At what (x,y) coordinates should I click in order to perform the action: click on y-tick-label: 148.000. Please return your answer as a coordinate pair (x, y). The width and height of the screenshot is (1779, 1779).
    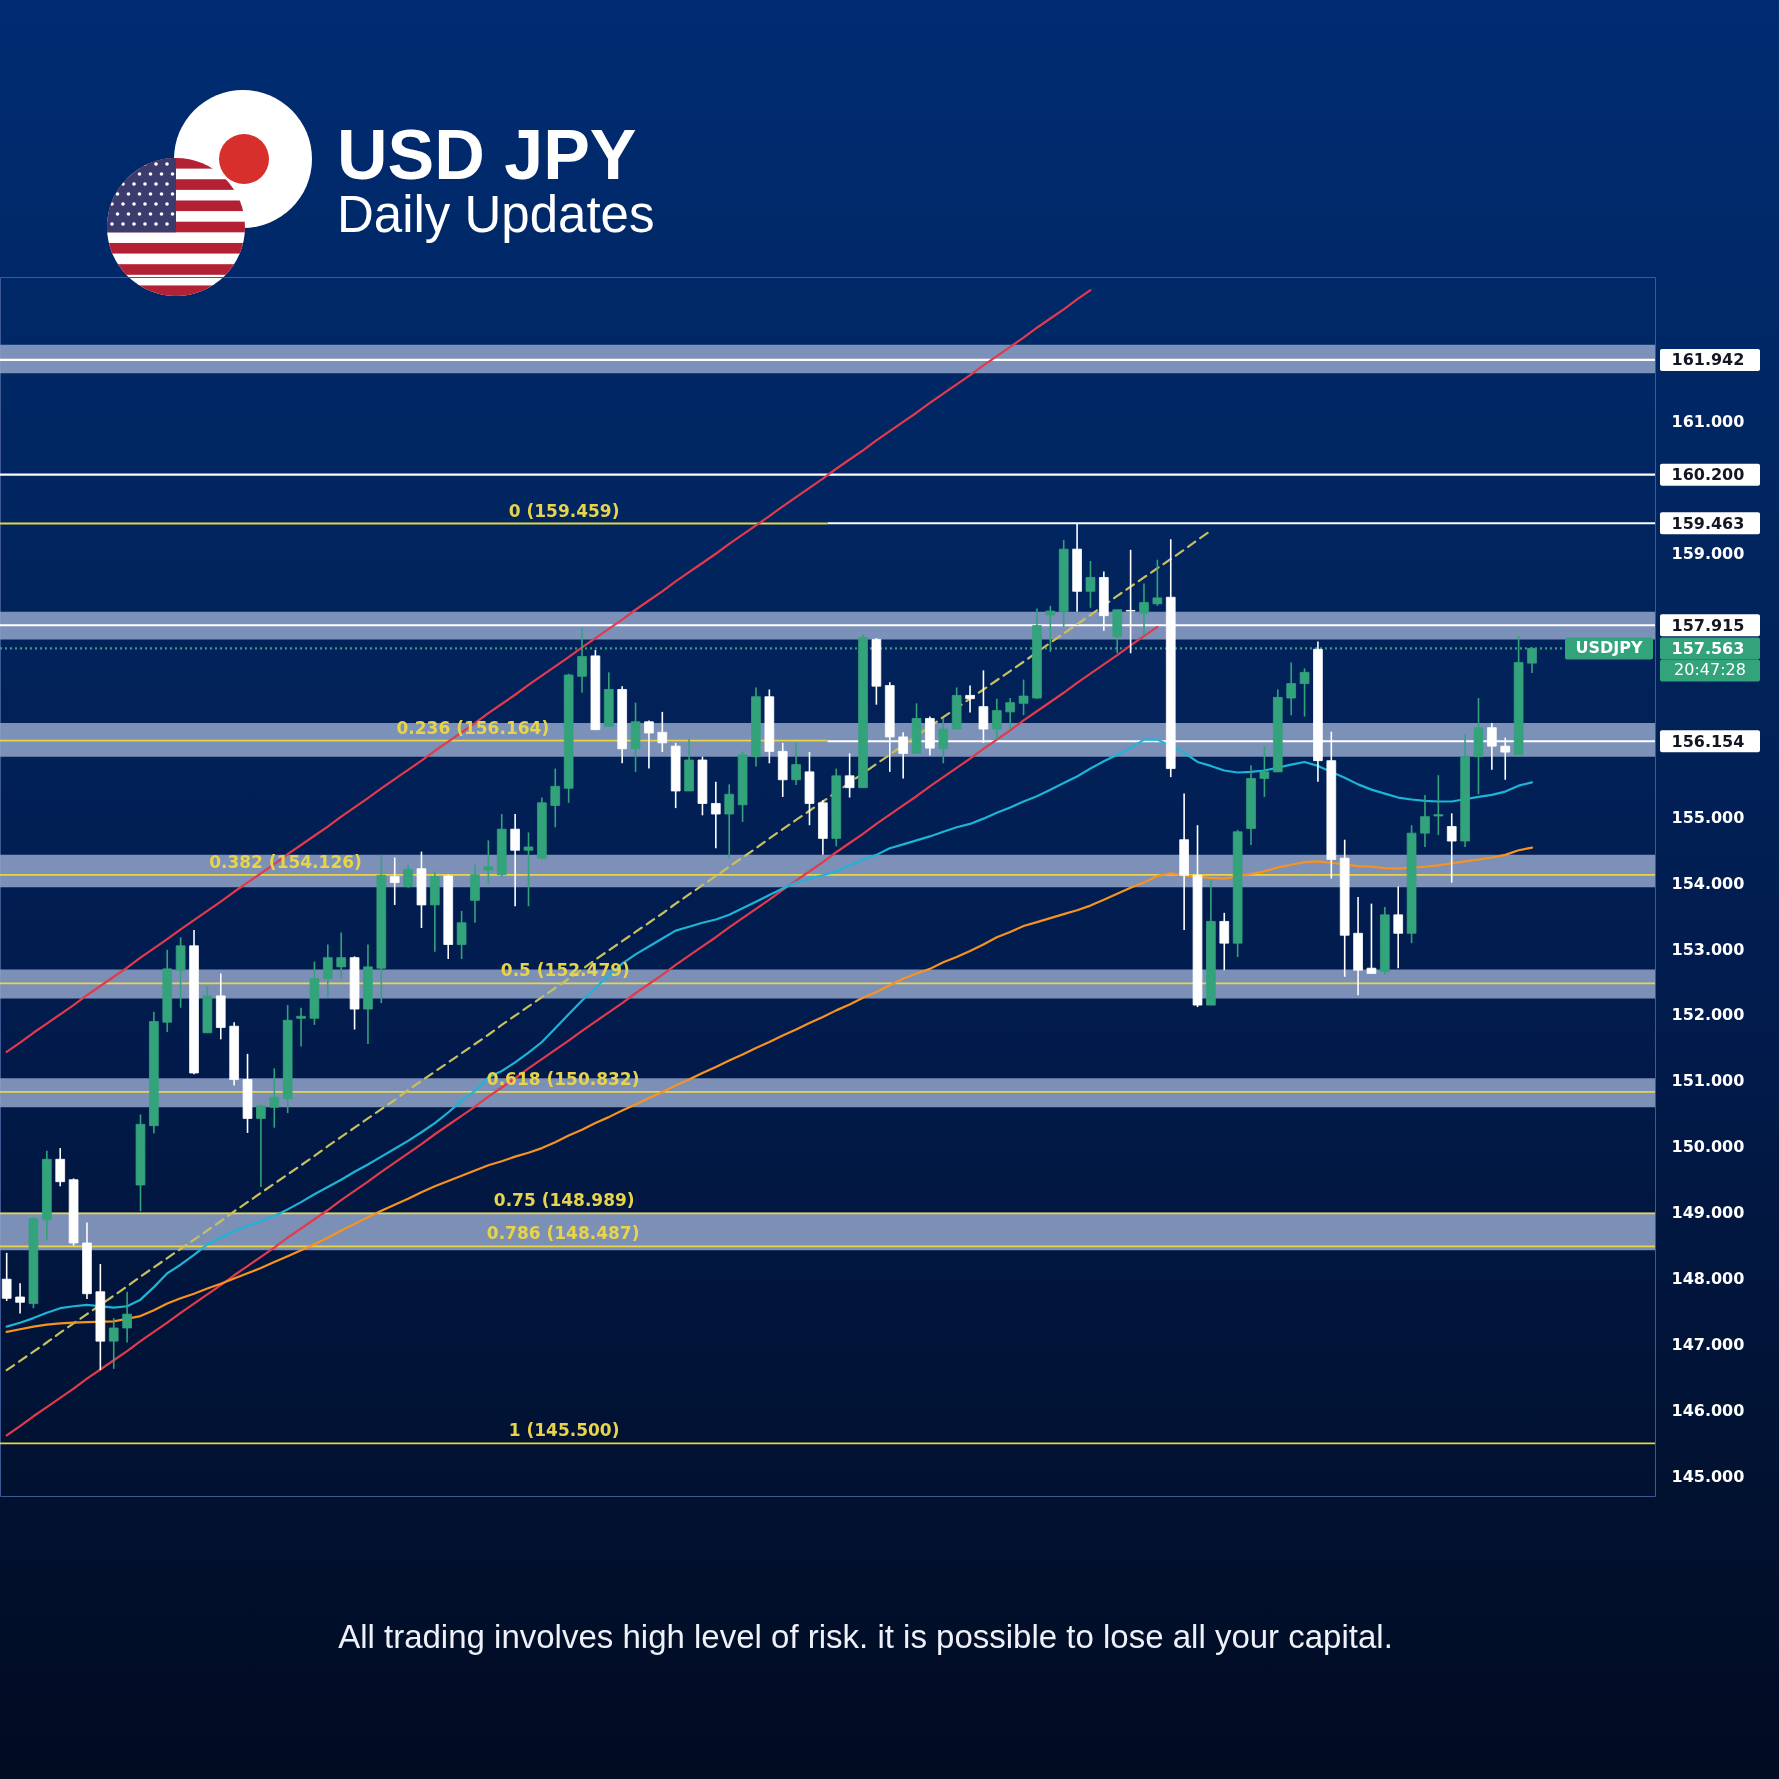
    Looking at the image, I should click on (1708, 1279).